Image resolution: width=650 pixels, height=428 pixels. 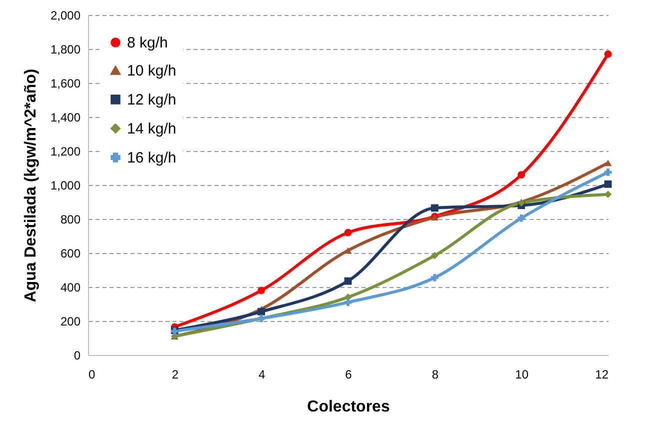 What do you see at coordinates (602, 375) in the screenshot?
I see `x-tick-label: 12` at bounding box center [602, 375].